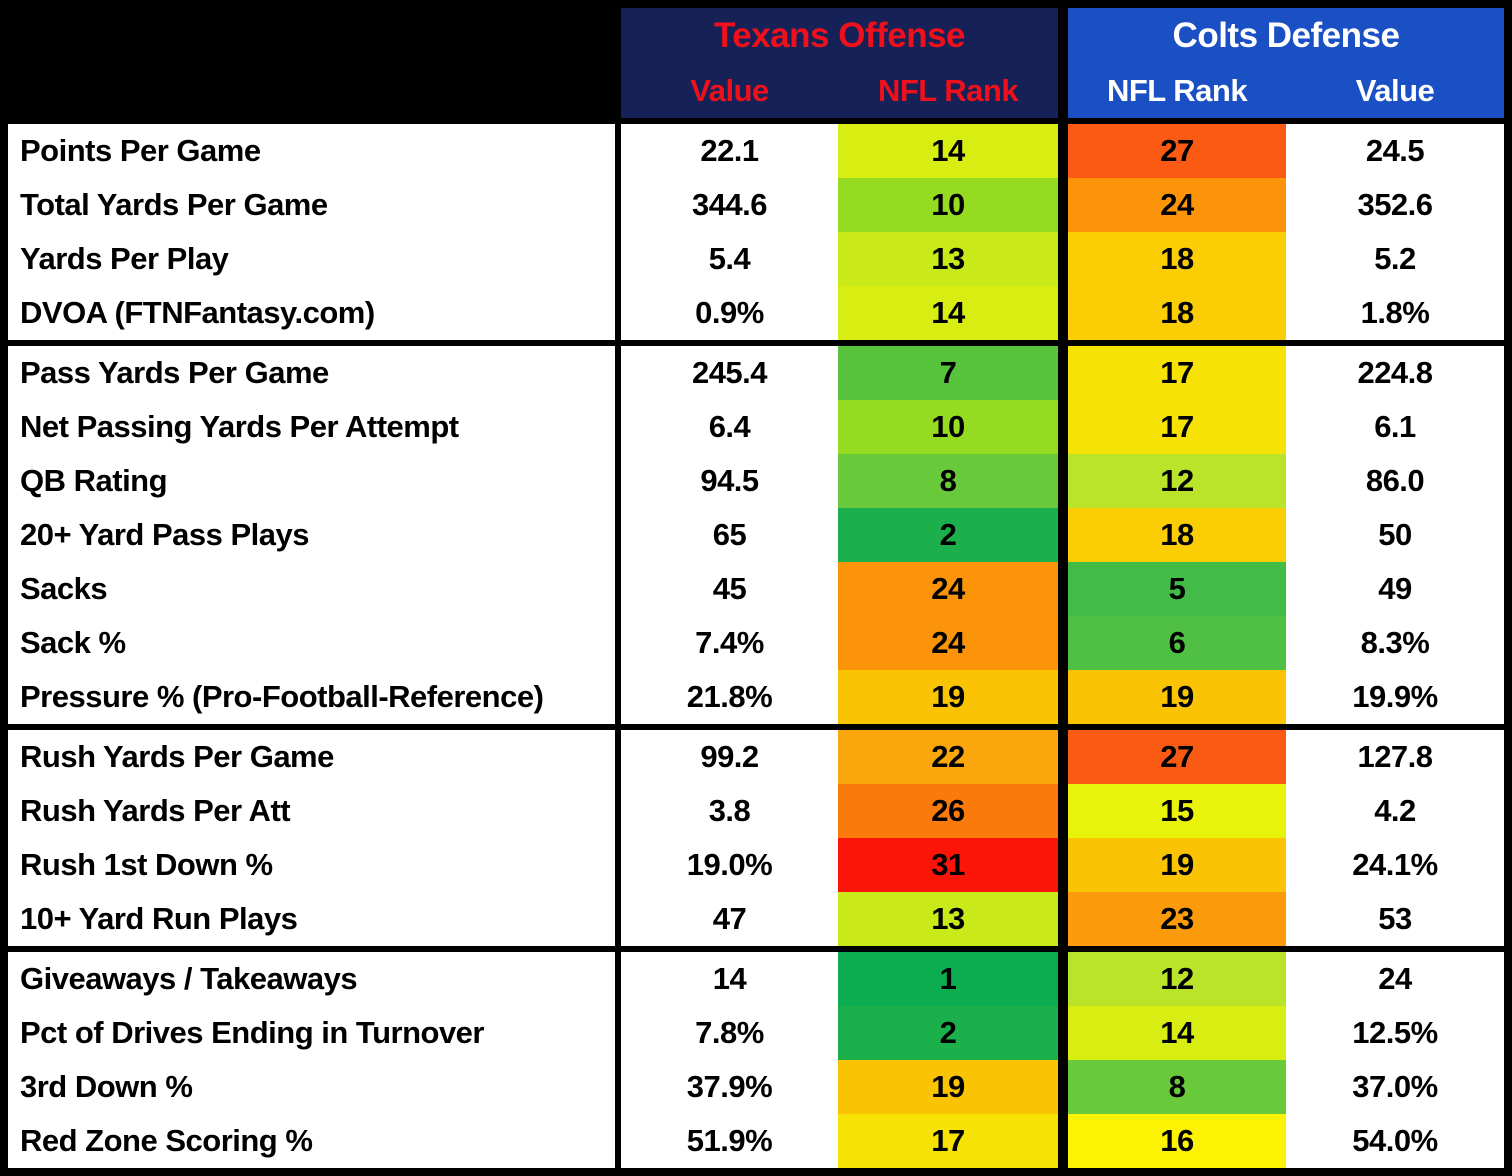 This screenshot has height=1176, width=1512. What do you see at coordinates (311, 1033) in the screenshot?
I see `stat-label: Pct of Drives Ending in Turnover` at bounding box center [311, 1033].